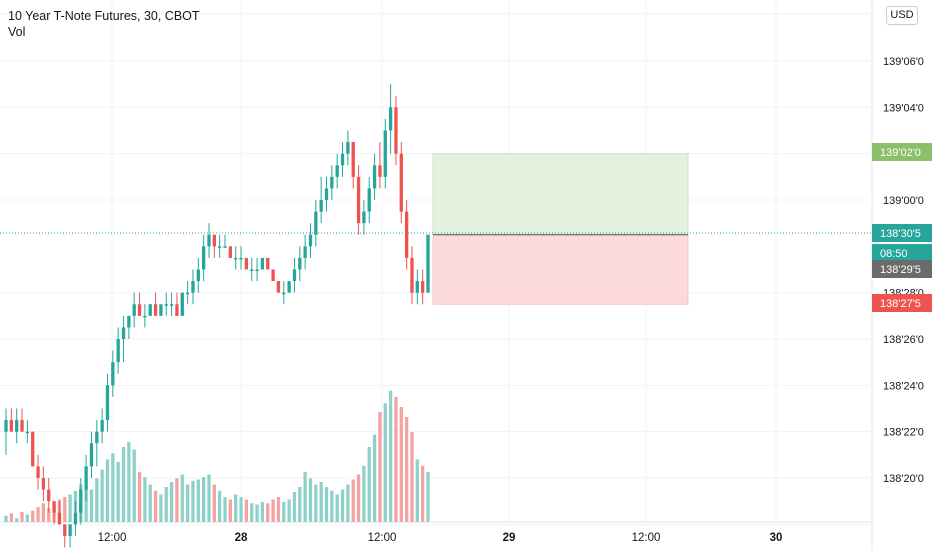 The height and width of the screenshot is (555, 932). What do you see at coordinates (894, 254) in the screenshot?
I see `countdown-label: 08:50` at bounding box center [894, 254].